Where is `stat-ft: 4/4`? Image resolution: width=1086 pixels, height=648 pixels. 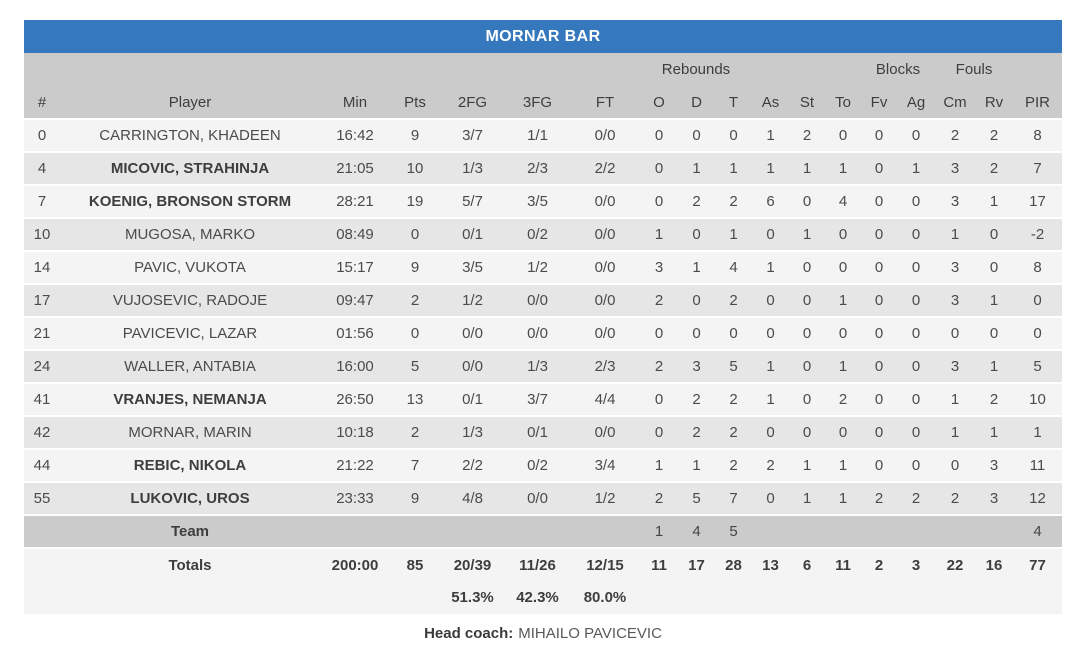 stat-ft: 4/4 is located at coordinates (605, 399).